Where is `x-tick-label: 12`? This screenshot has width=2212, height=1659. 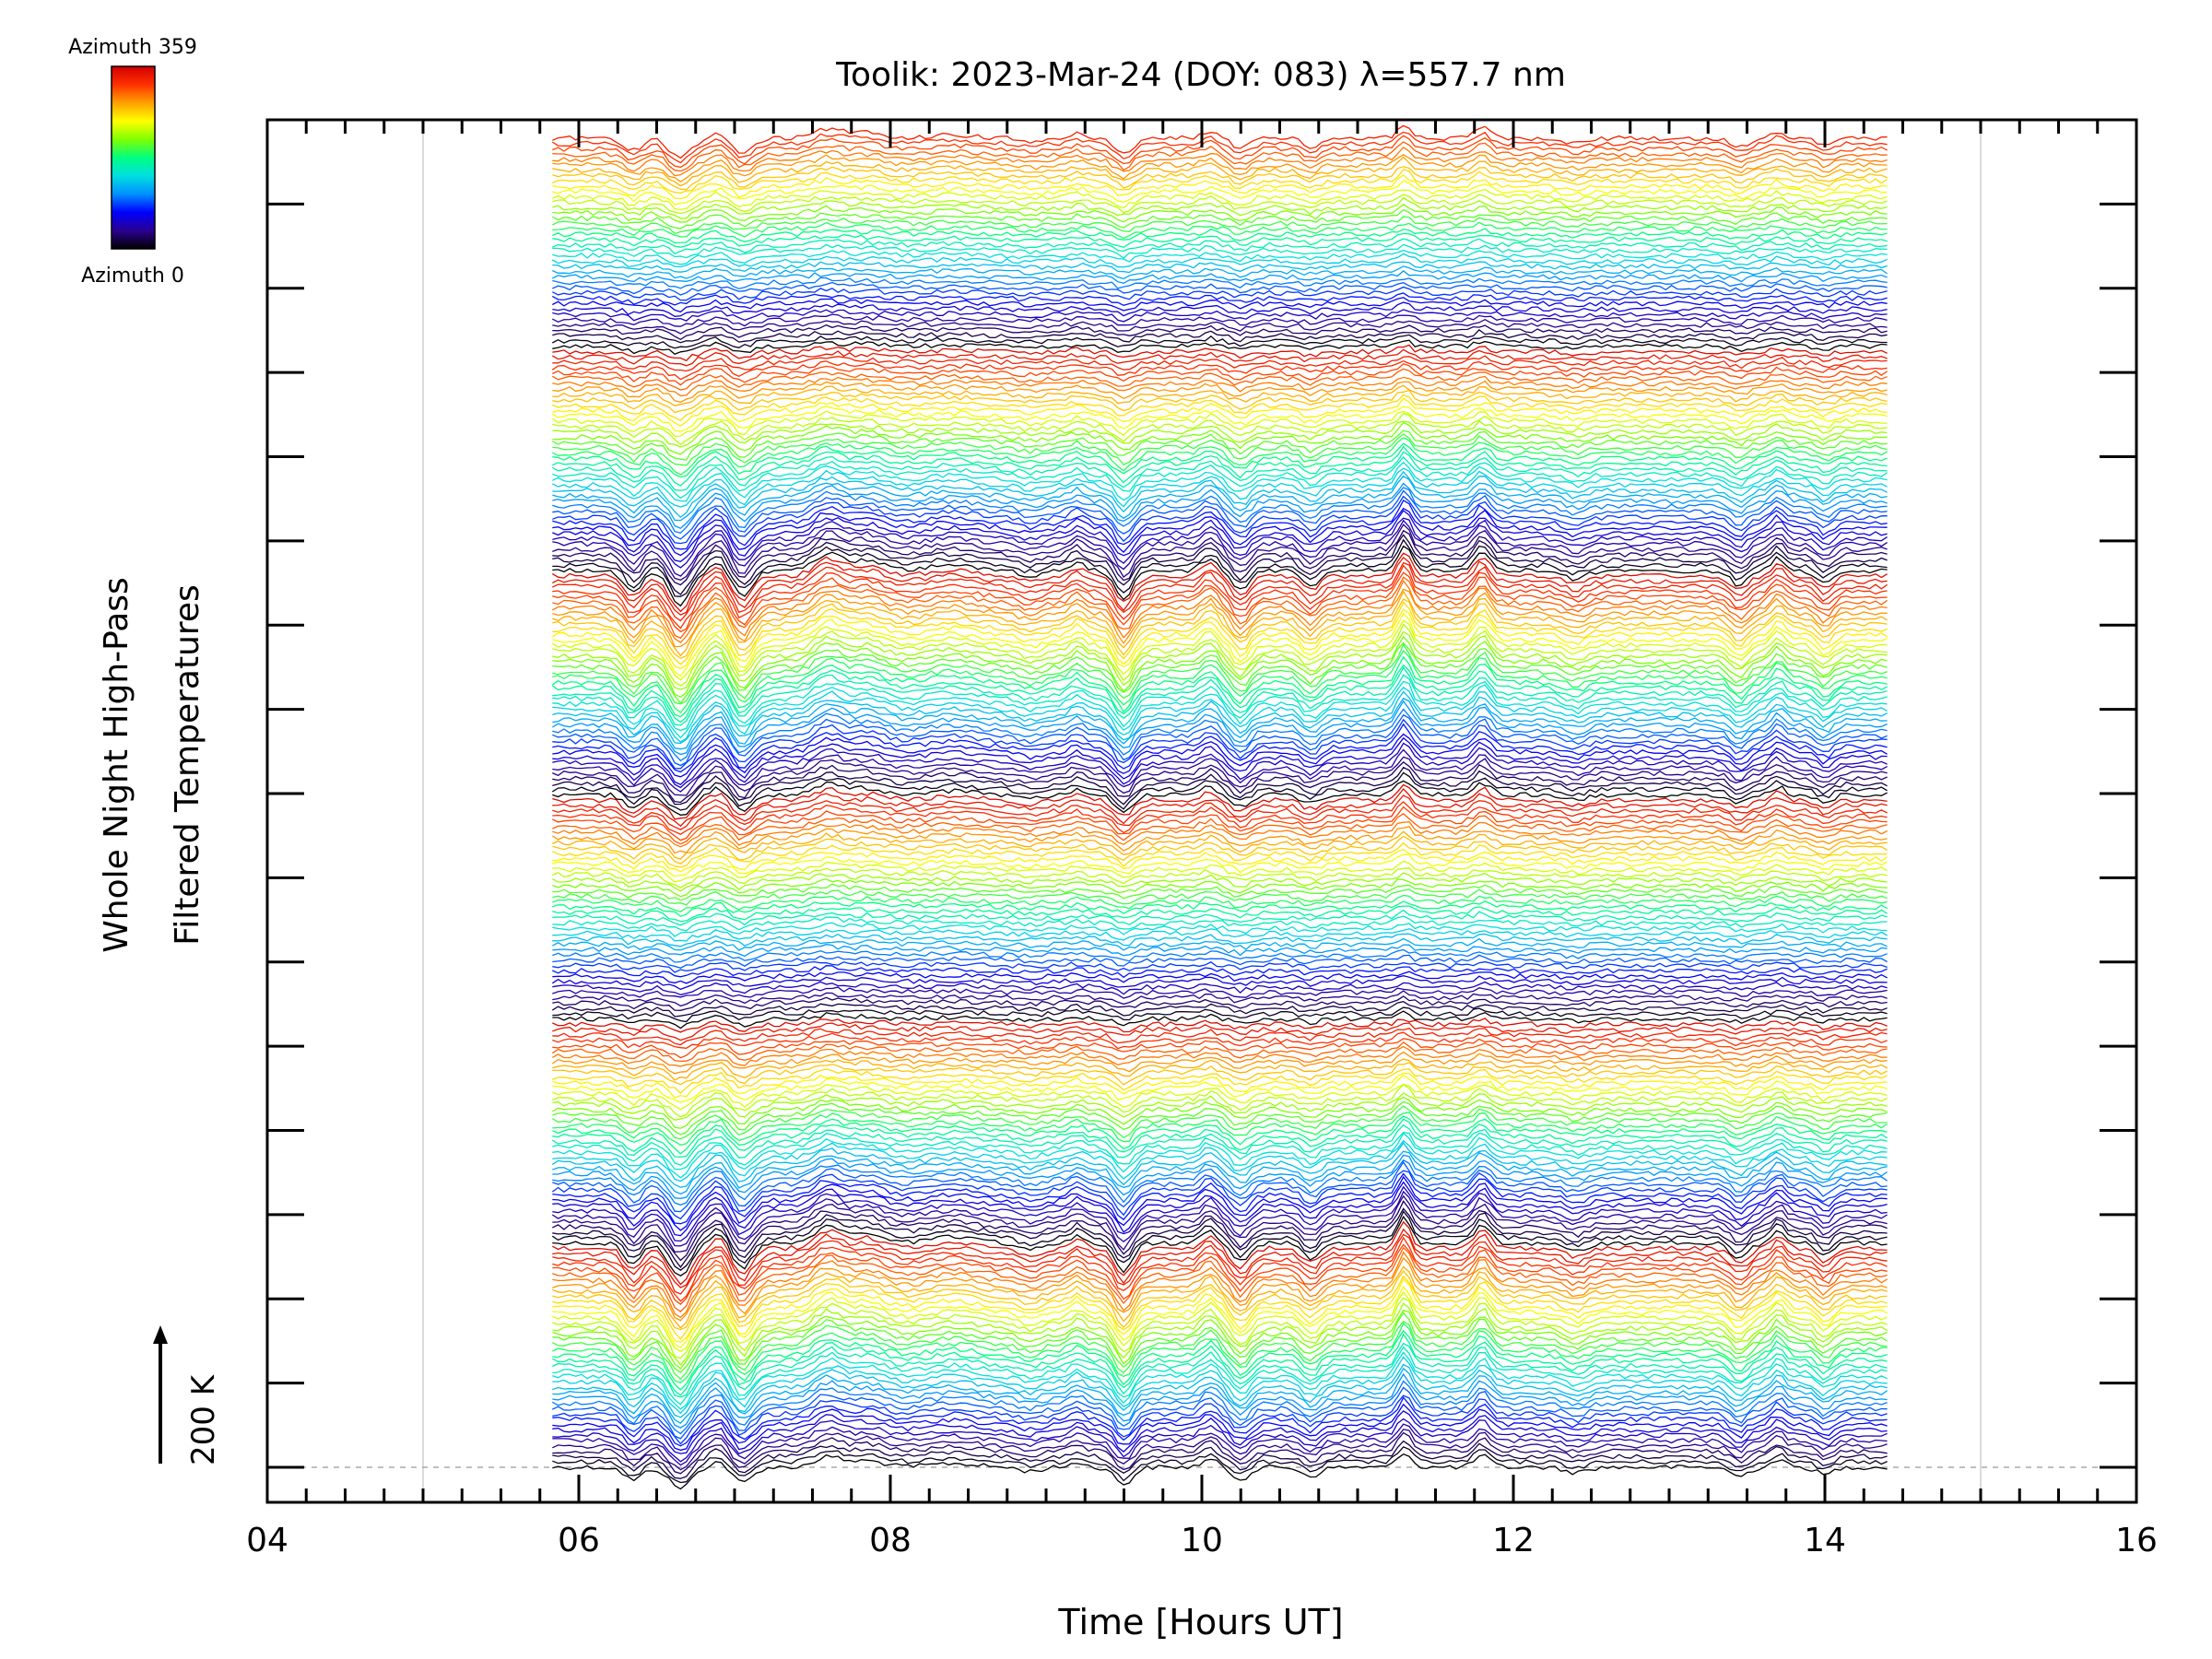
x-tick-label: 12 is located at coordinates (1513, 1540).